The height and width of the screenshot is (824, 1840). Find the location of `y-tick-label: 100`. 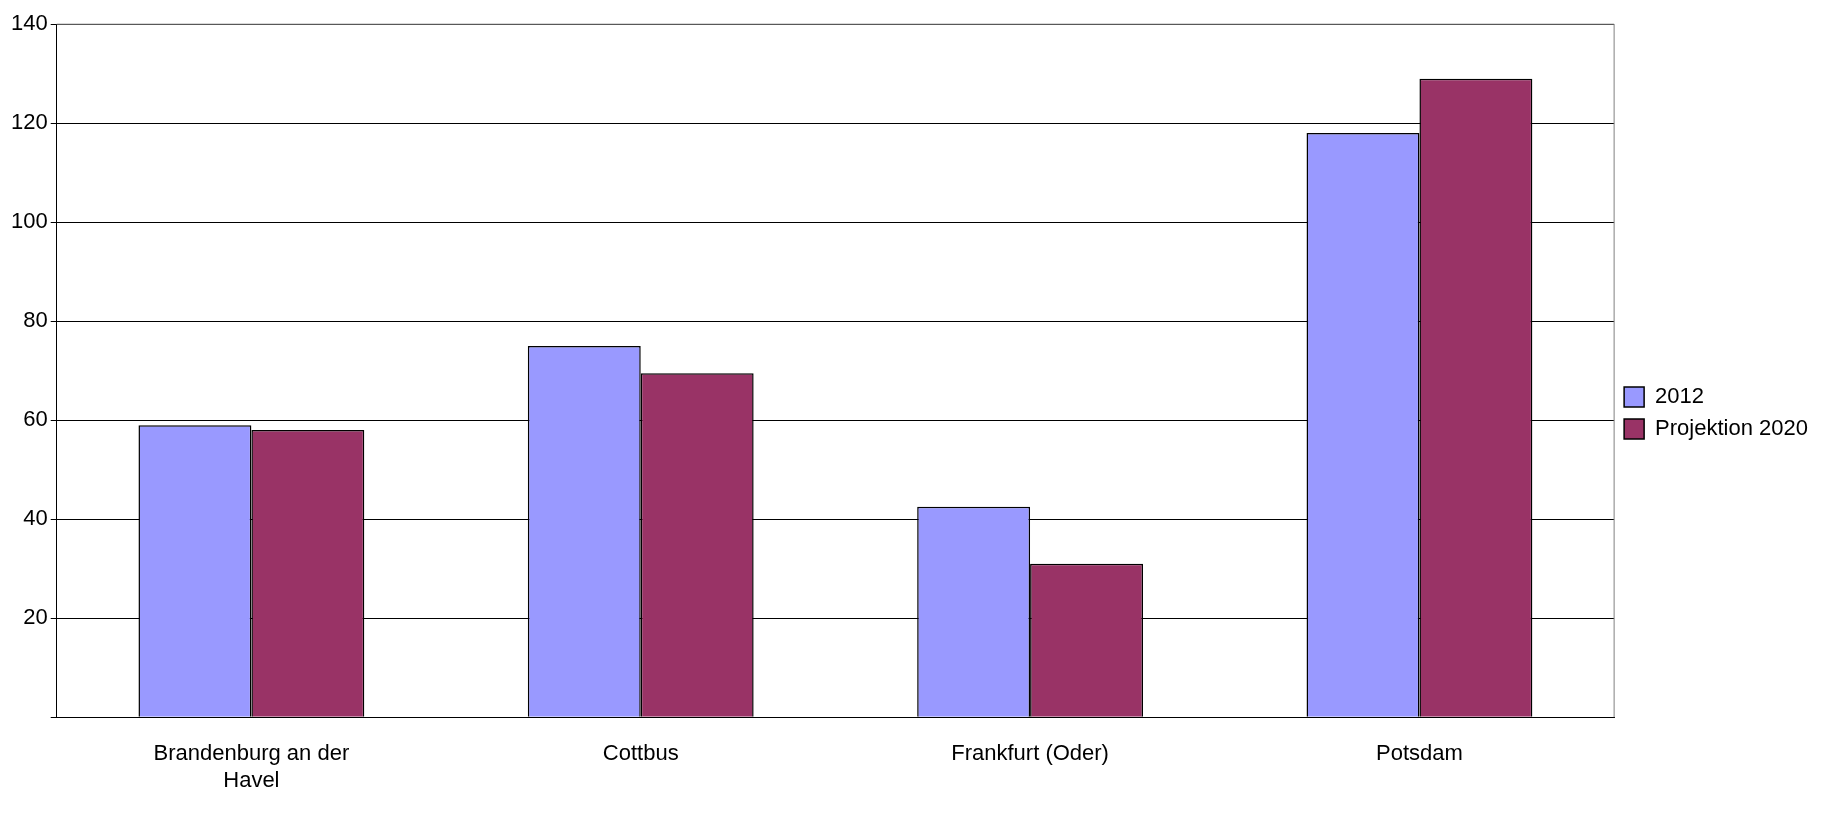

y-tick-label: 100 is located at coordinates (29, 221).